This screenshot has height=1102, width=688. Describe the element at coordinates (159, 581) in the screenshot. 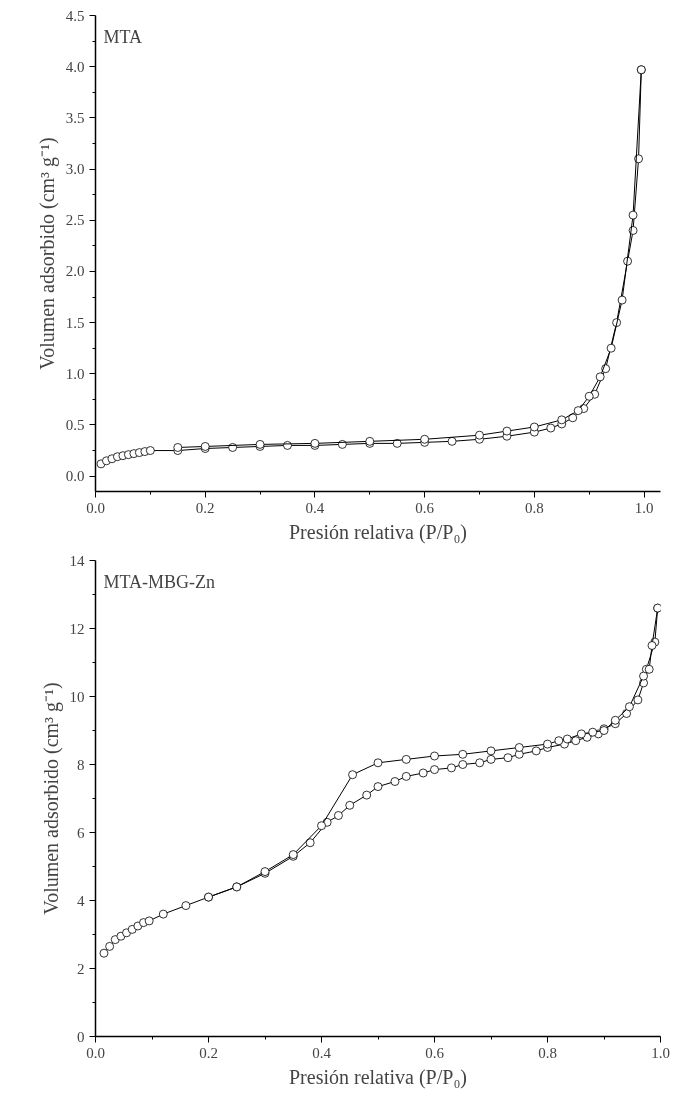

I see `annotation: MTA-MBG-Zn` at that location.